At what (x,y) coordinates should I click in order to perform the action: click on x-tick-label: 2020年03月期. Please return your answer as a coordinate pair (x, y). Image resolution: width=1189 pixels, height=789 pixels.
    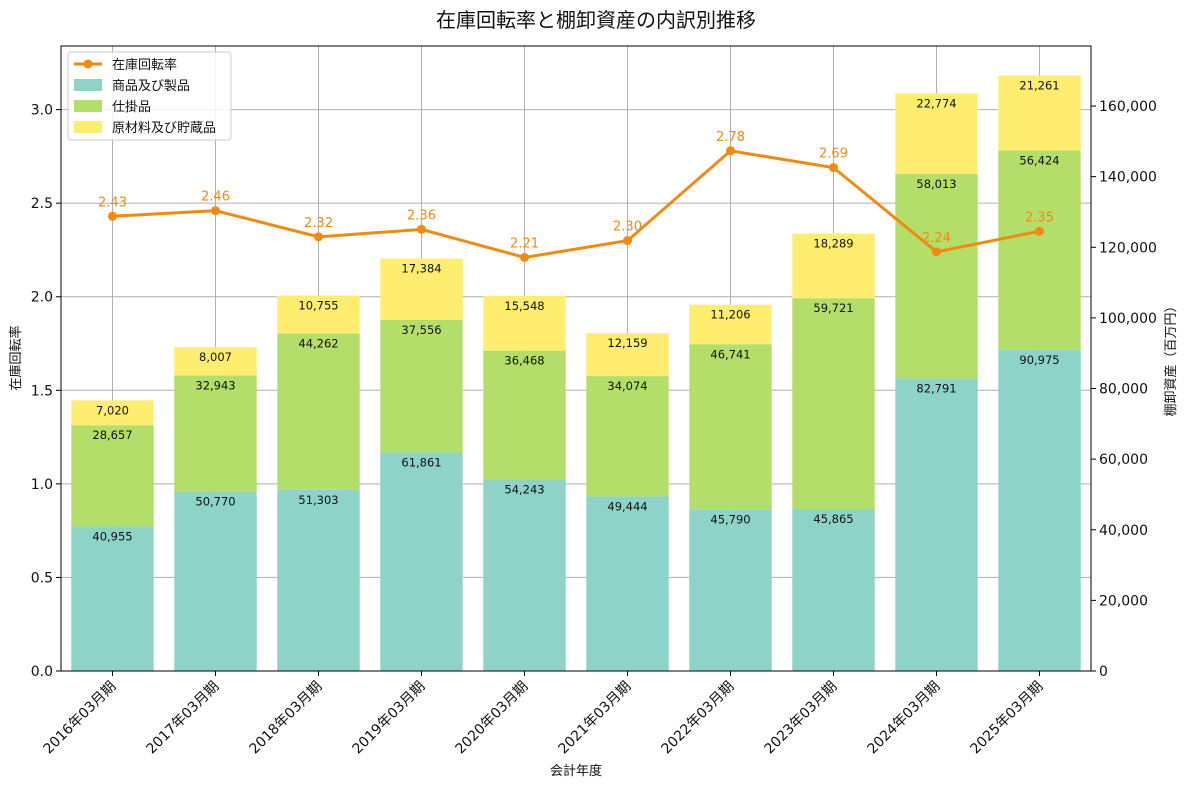
    Looking at the image, I should click on (492, 718).